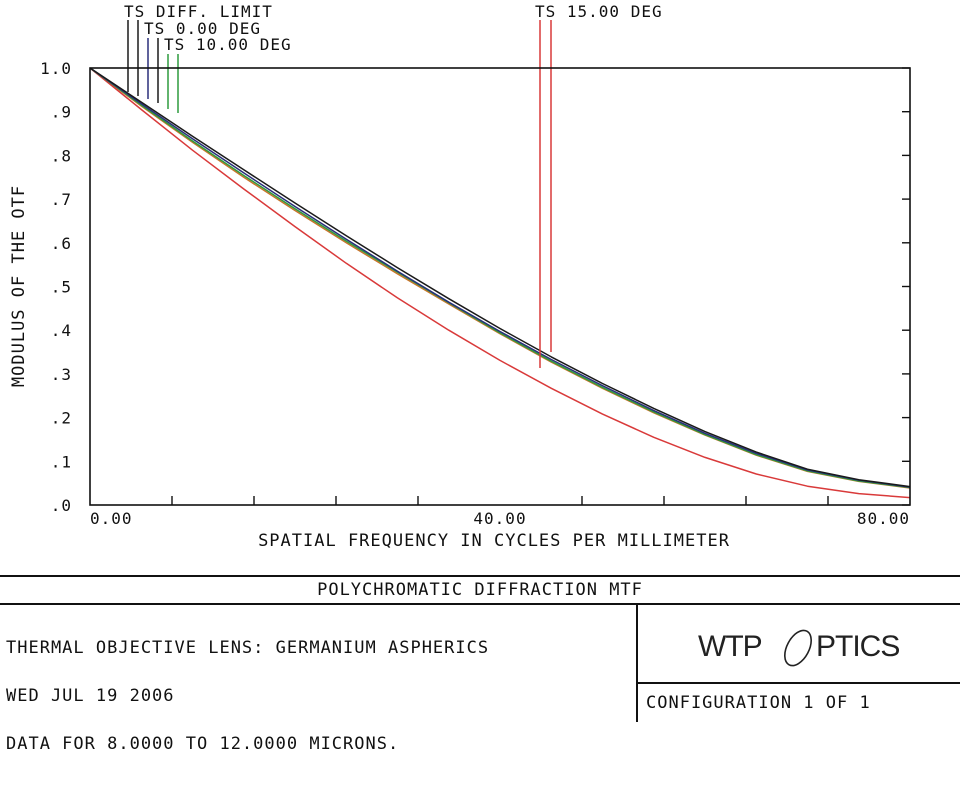 The image size is (960, 786). I want to click on logo-panel: WTP PTICS CONFIGURATION 1 OF 1, so click(798, 663).